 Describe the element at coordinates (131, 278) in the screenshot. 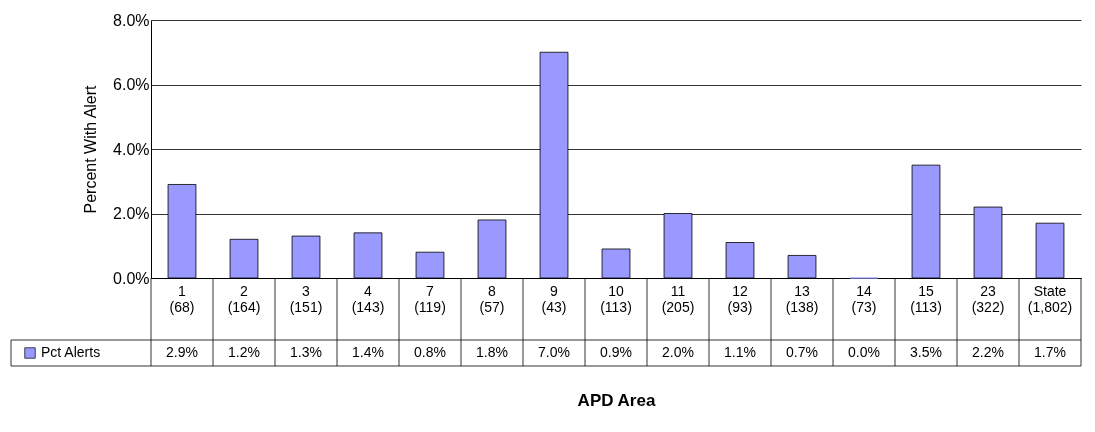

I see `y-tick-label: 0.0%` at that location.